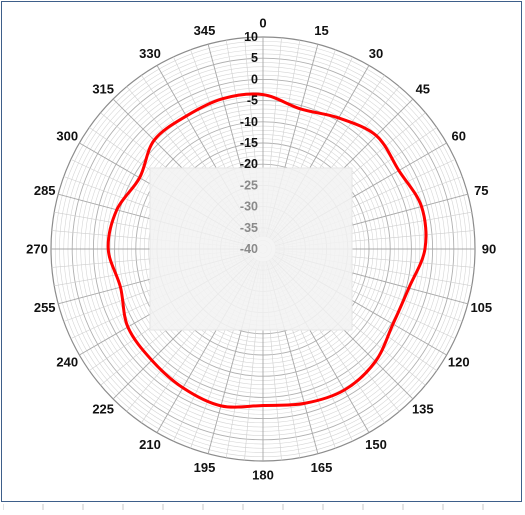 The image size is (525, 515). What do you see at coordinates (321, 30) in the screenshot?
I see `angular-tick-label: 15` at bounding box center [321, 30].